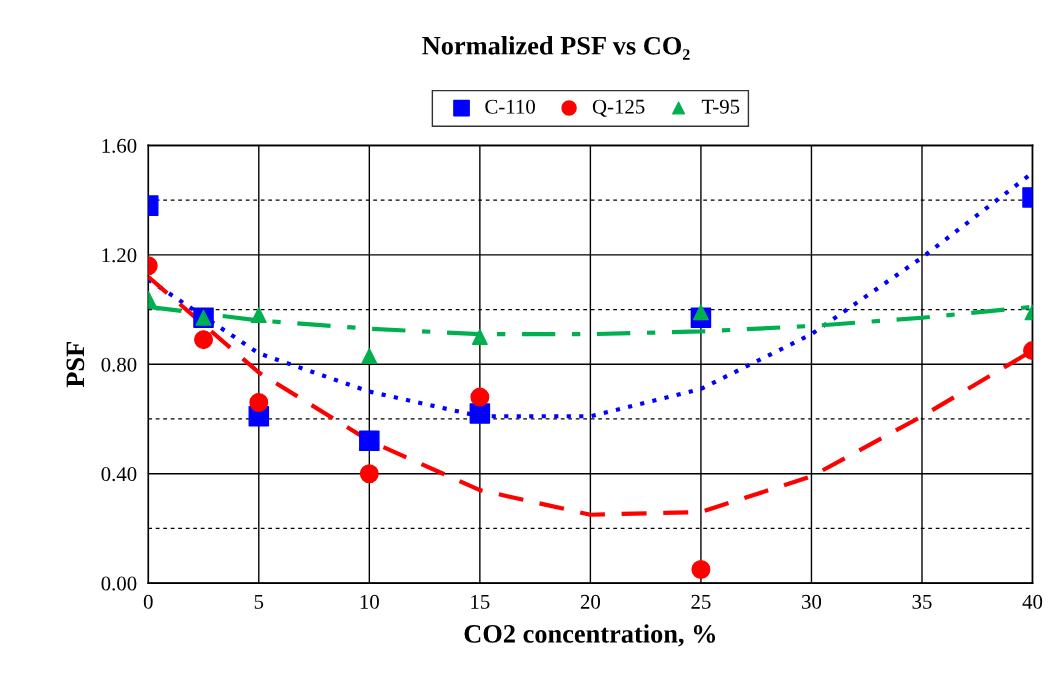  I want to click on y-tick-label: 0.00, so click(119, 583).